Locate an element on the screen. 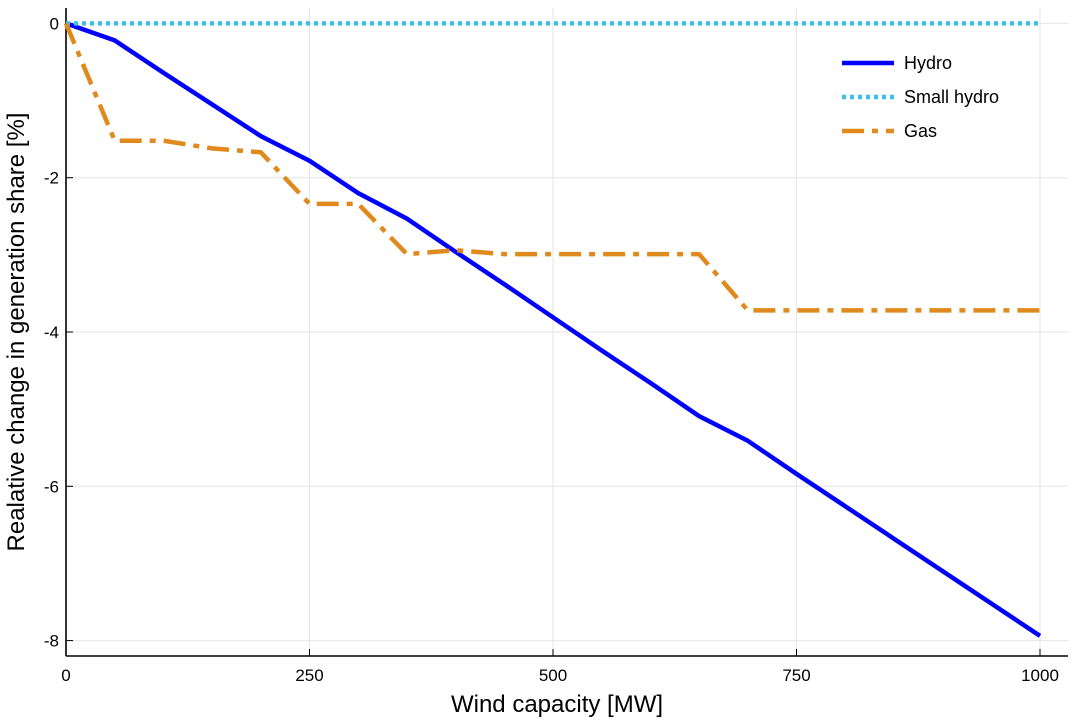 This screenshot has height=718, width=1076. x-axis-title: Wind capacity [MW] is located at coordinates (557, 704).